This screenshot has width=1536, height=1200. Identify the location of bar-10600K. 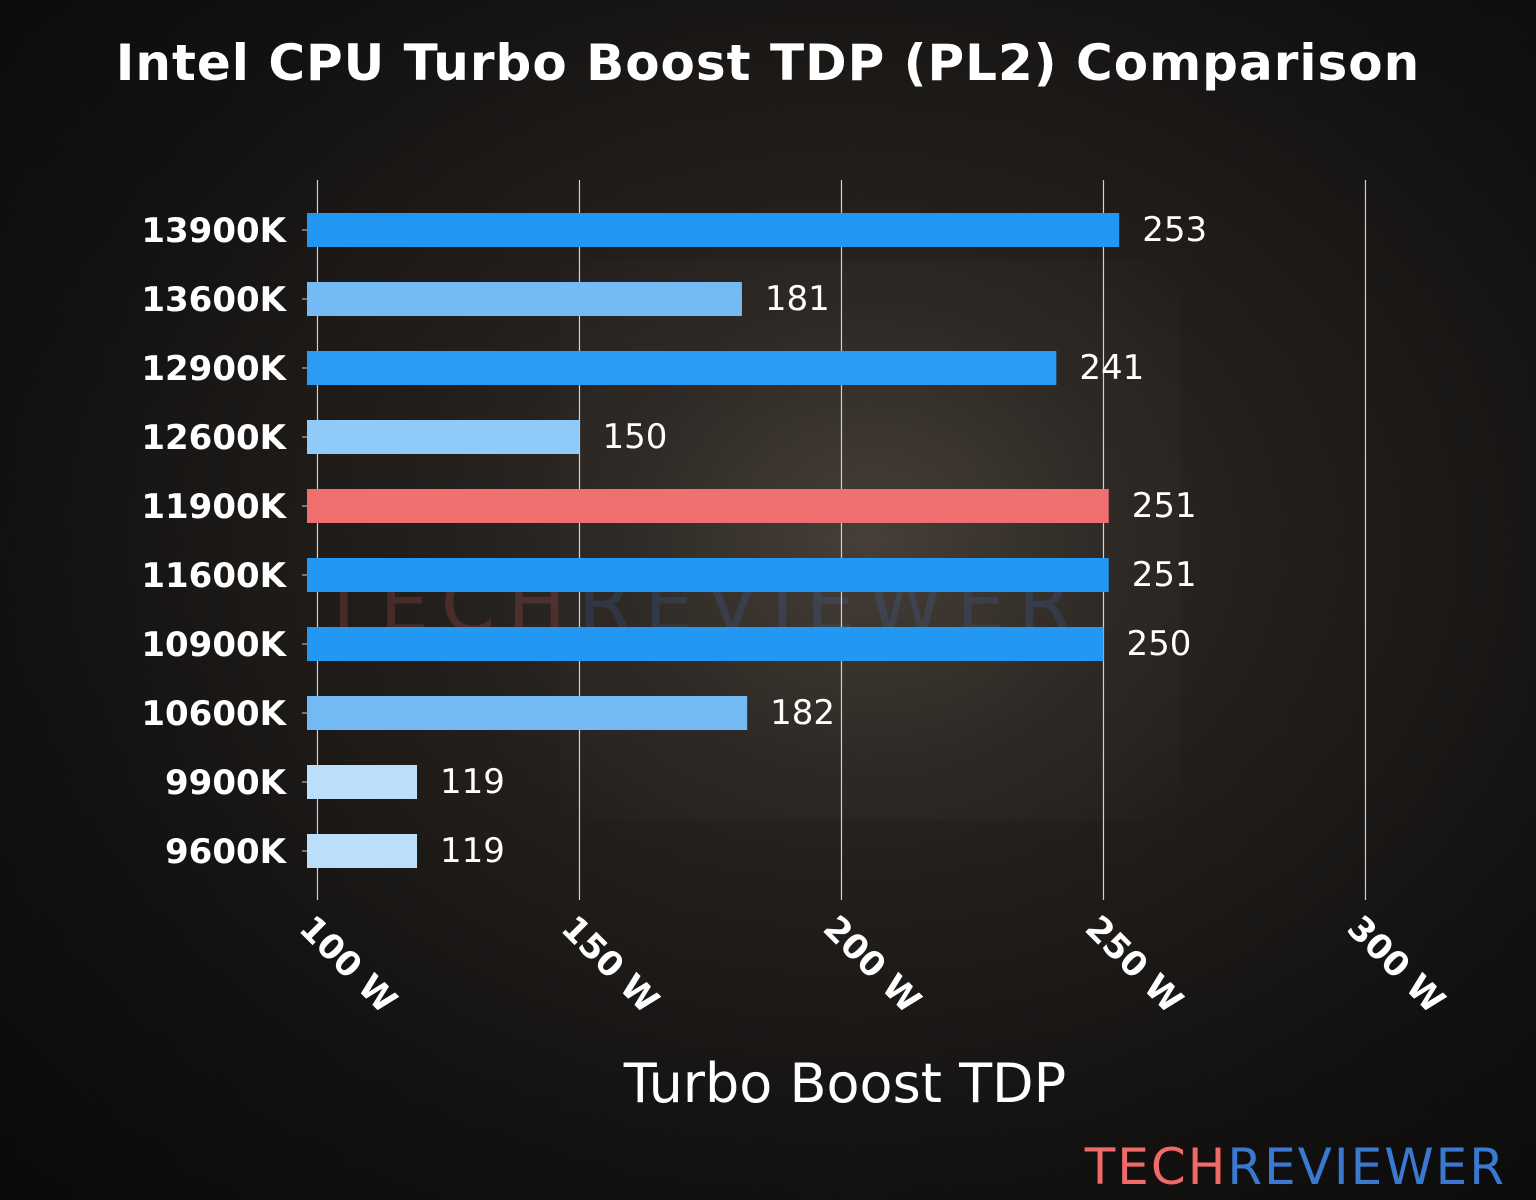
(527, 713).